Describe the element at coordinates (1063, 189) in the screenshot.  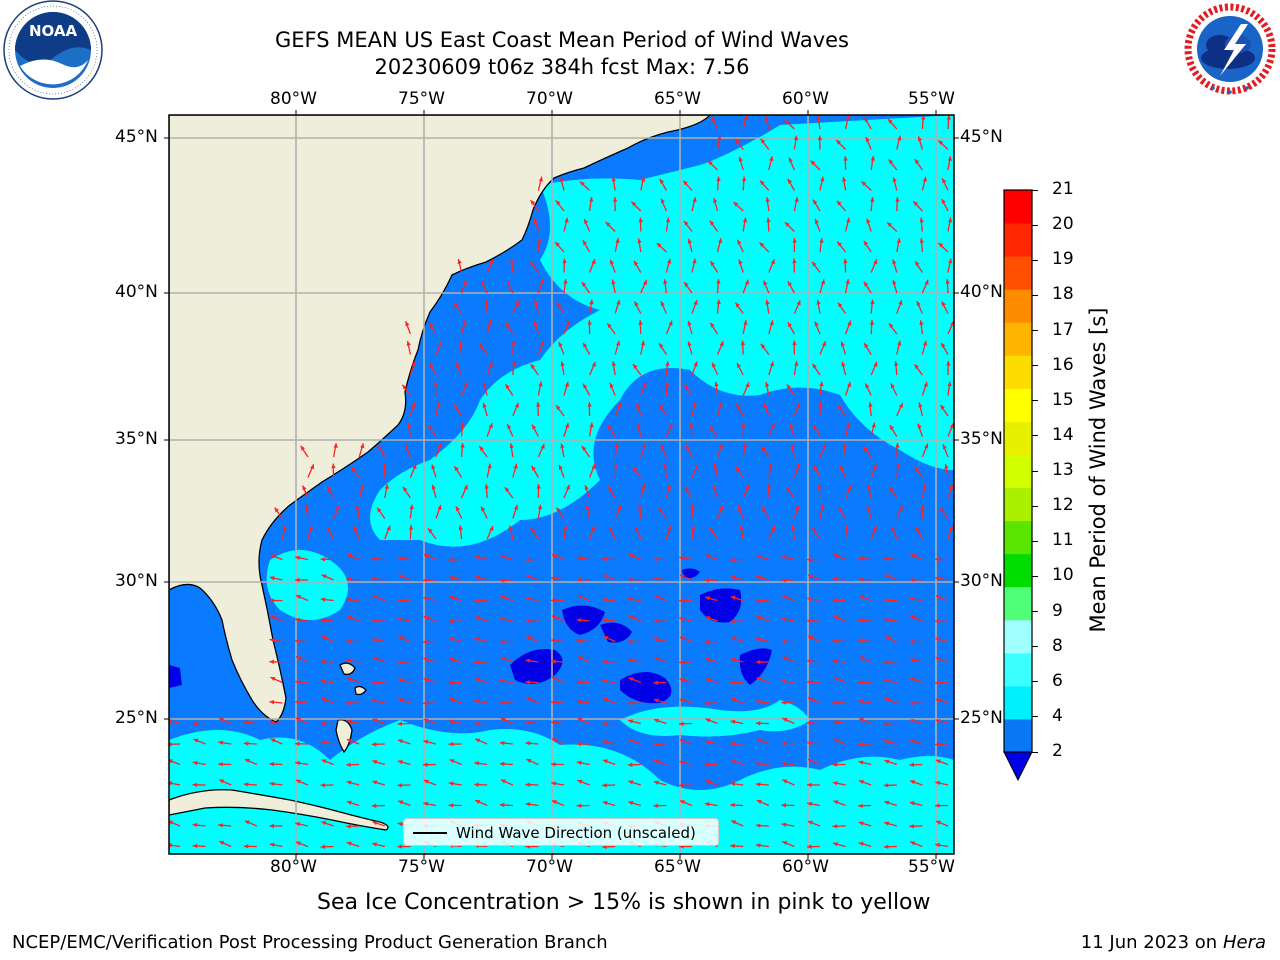
I see `colorbar-tick-label: 21` at that location.